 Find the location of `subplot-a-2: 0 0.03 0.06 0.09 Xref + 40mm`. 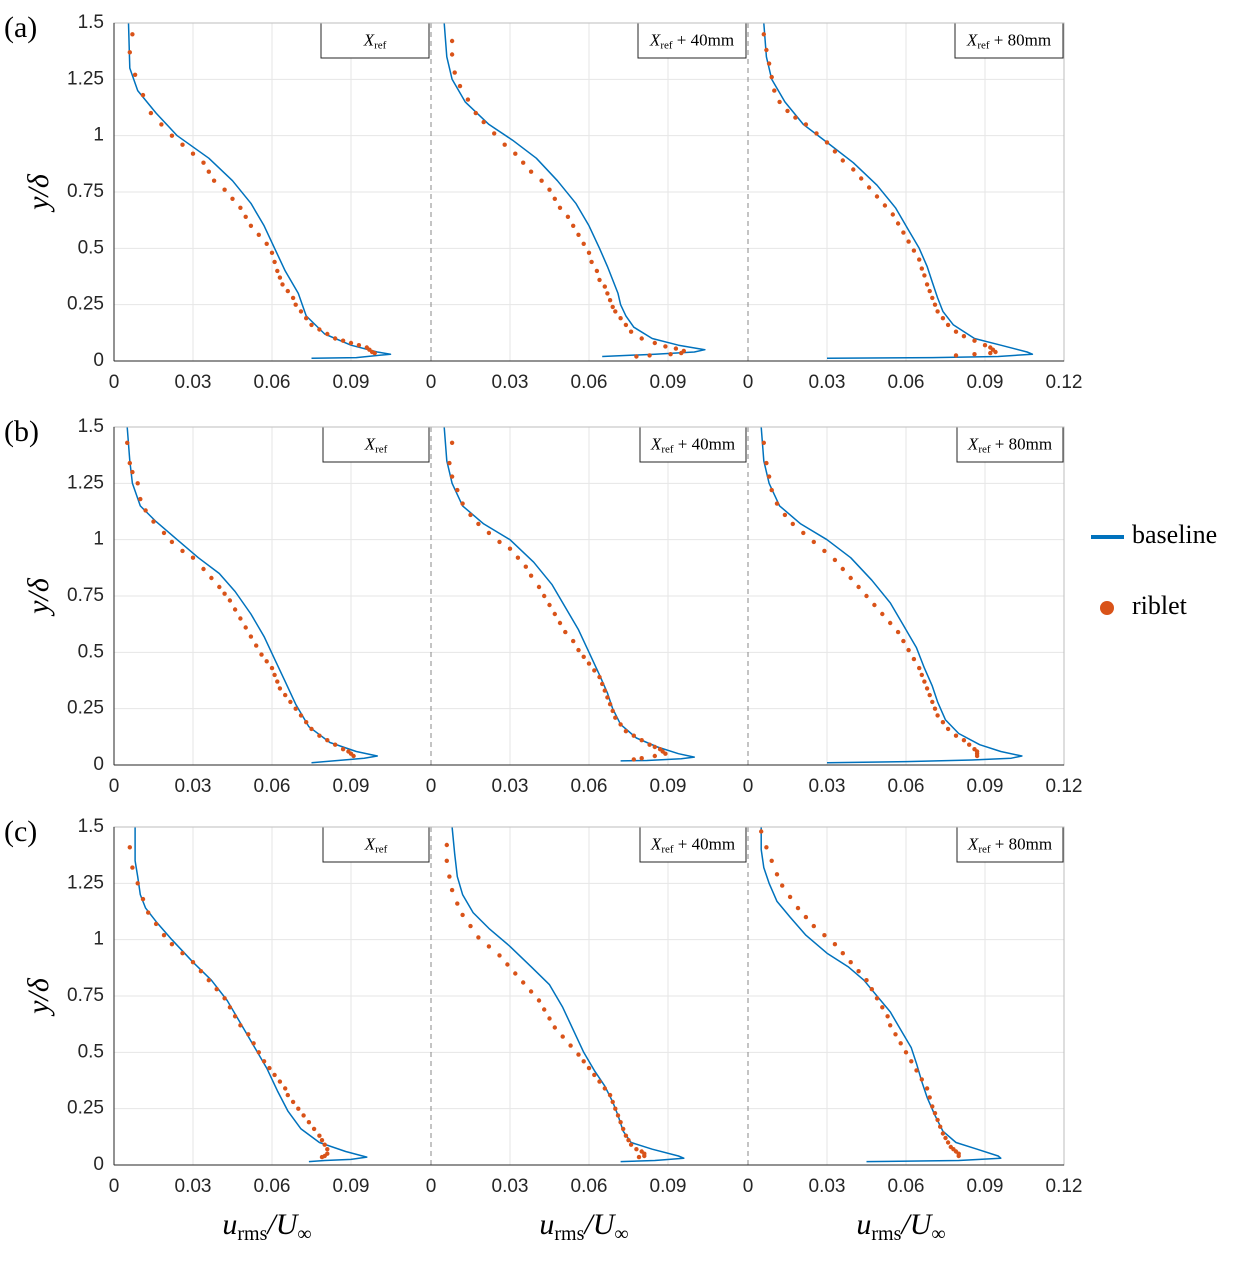

subplot-a-2: 0 0.03 0.06 0.09 Xref + 40mm is located at coordinates (586, 207).